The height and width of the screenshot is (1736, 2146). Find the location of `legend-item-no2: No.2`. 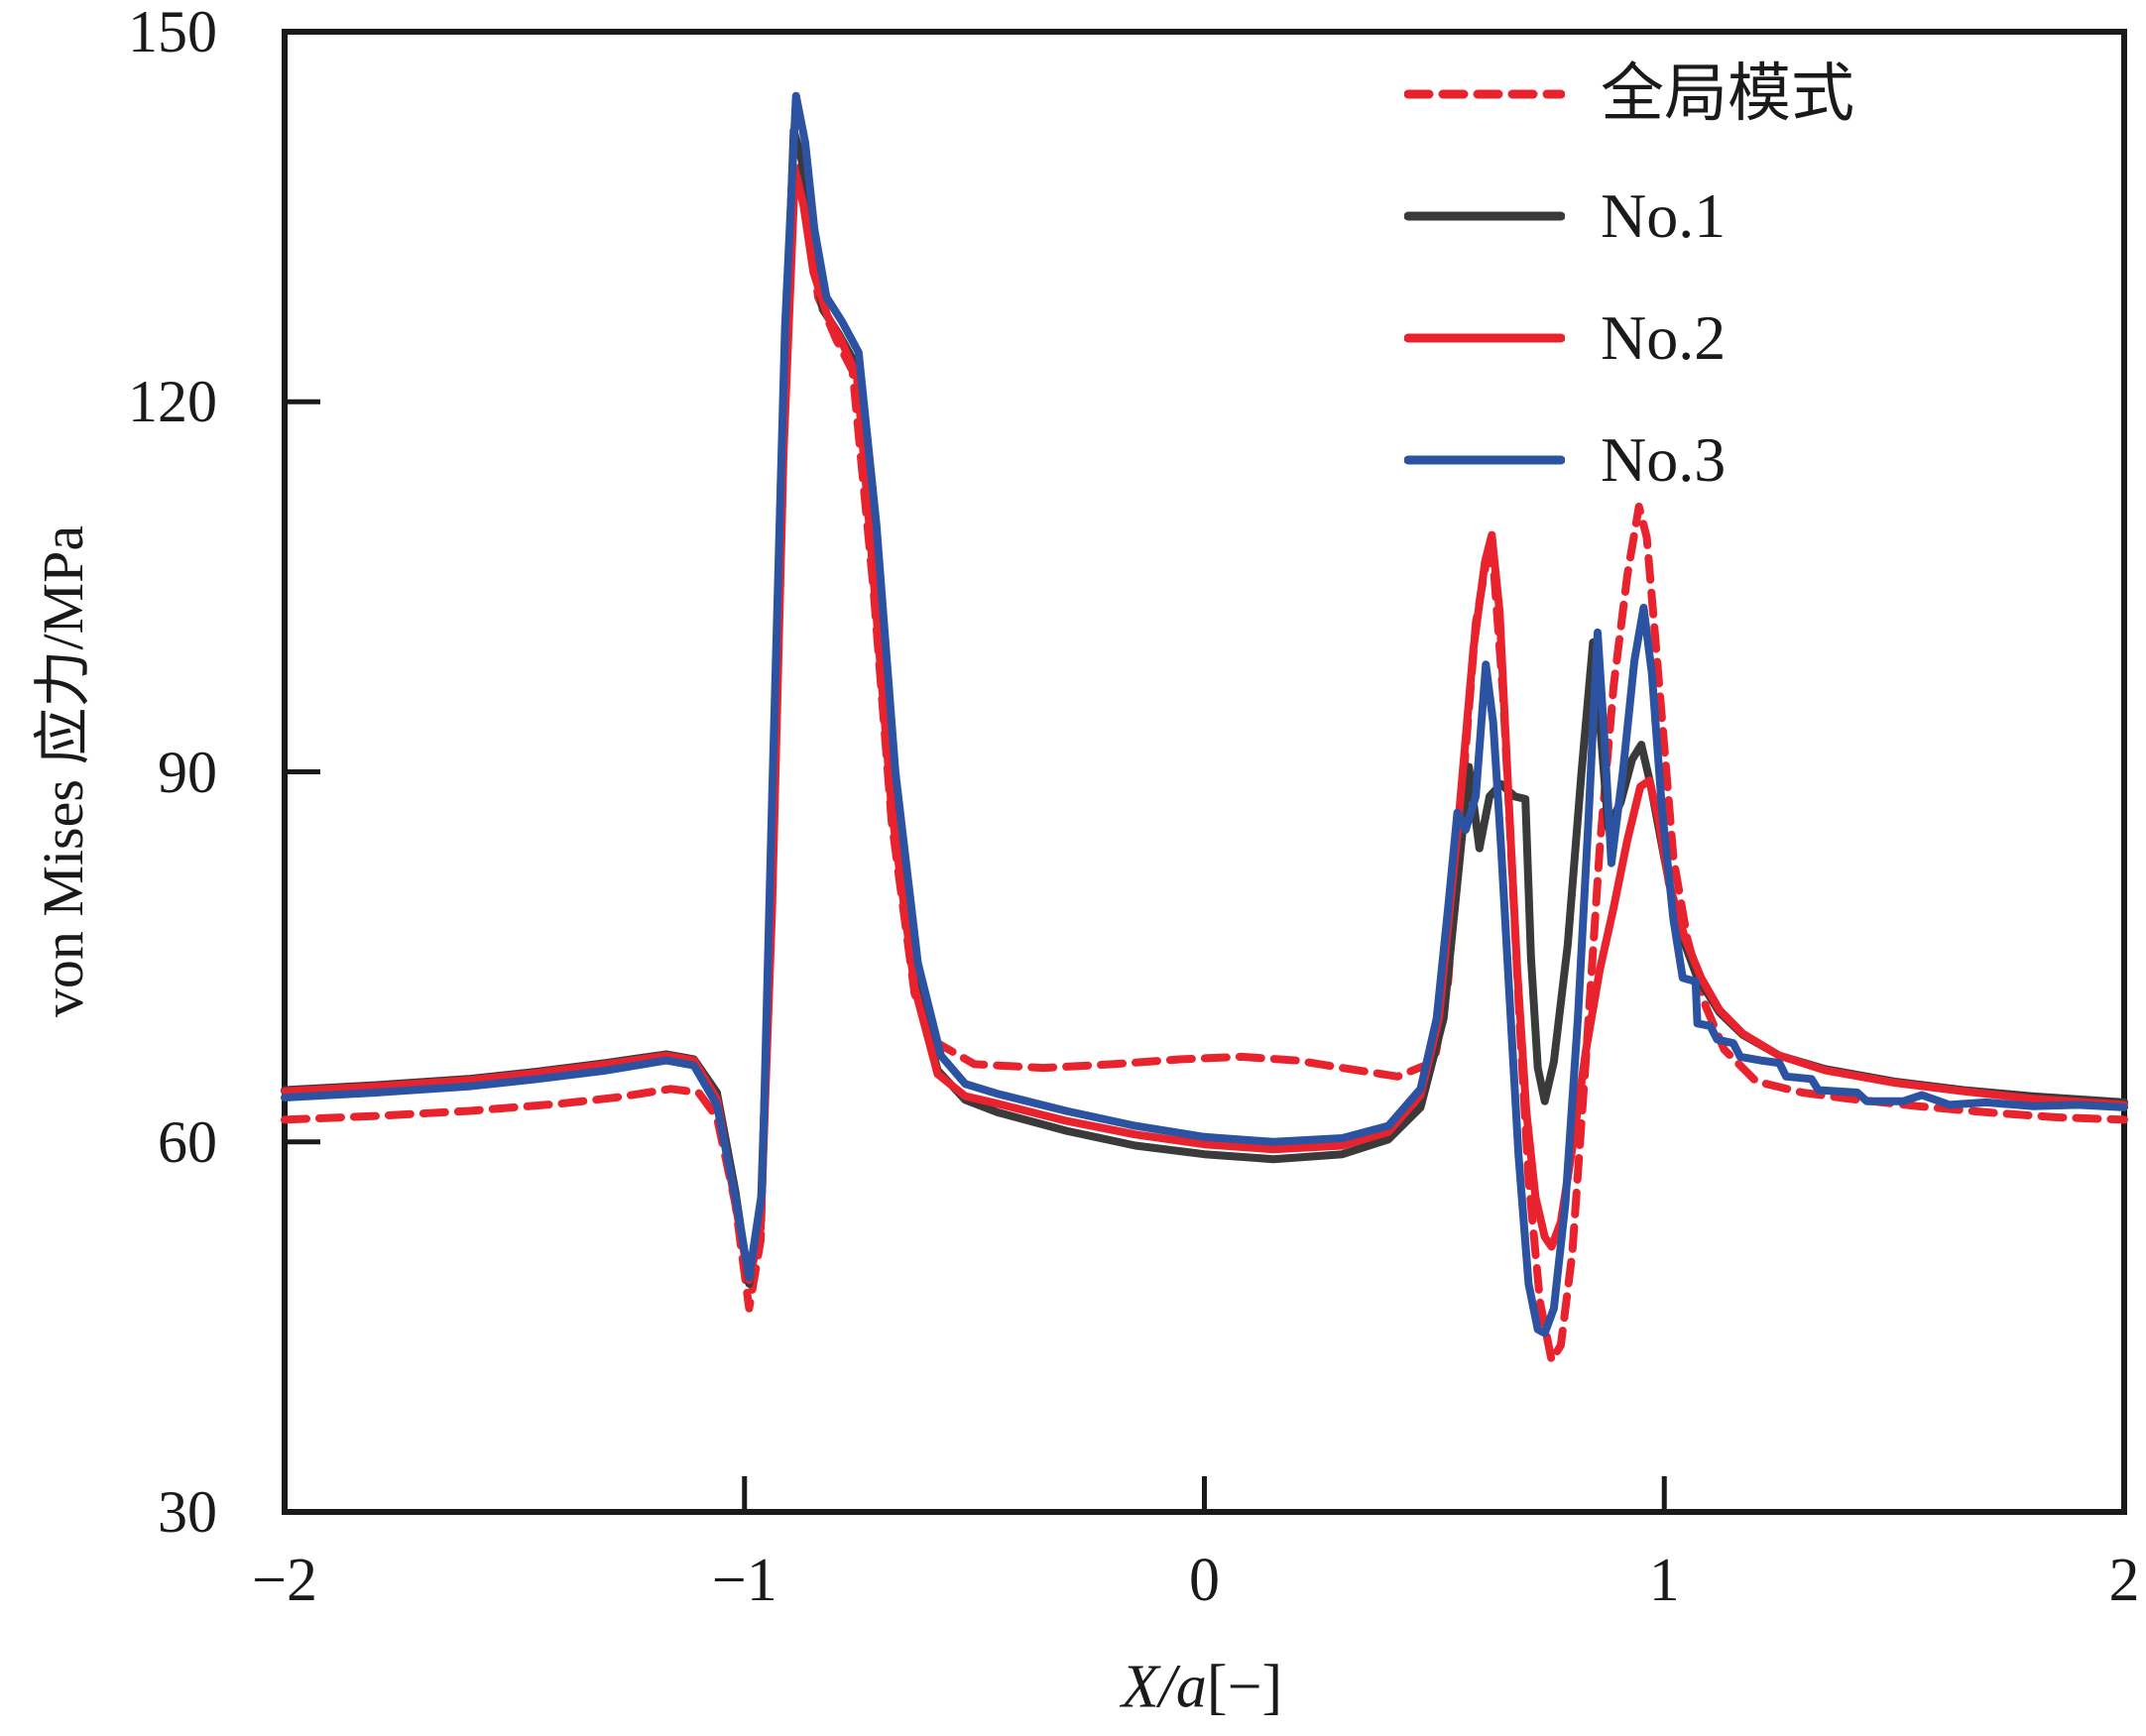

legend-item-no2: No.2 is located at coordinates (1629, 338).